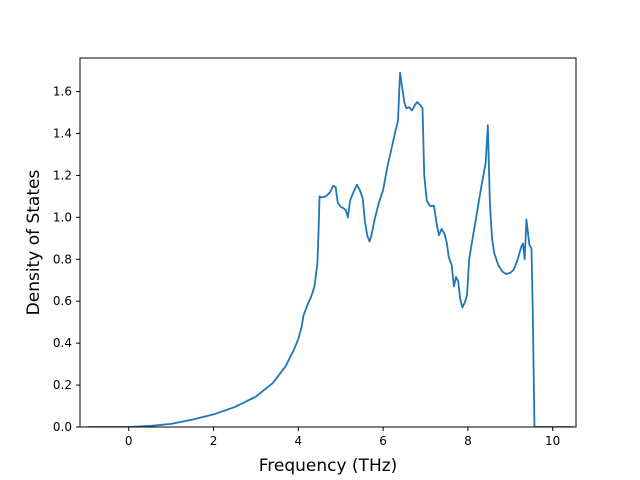 The width and height of the screenshot is (640, 480). I want to click on x-tick-label: 4, so click(299, 441).